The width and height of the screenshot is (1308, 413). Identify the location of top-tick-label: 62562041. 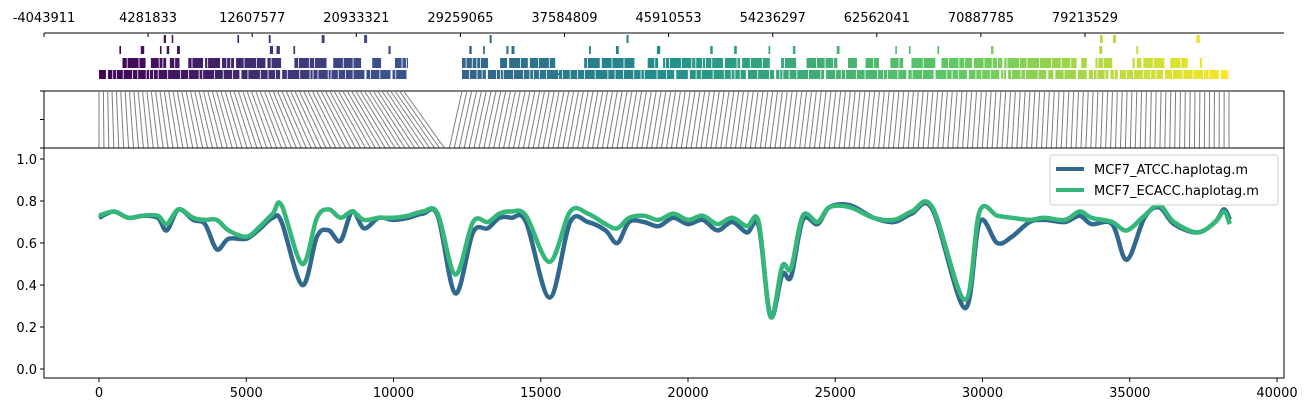
(877, 18).